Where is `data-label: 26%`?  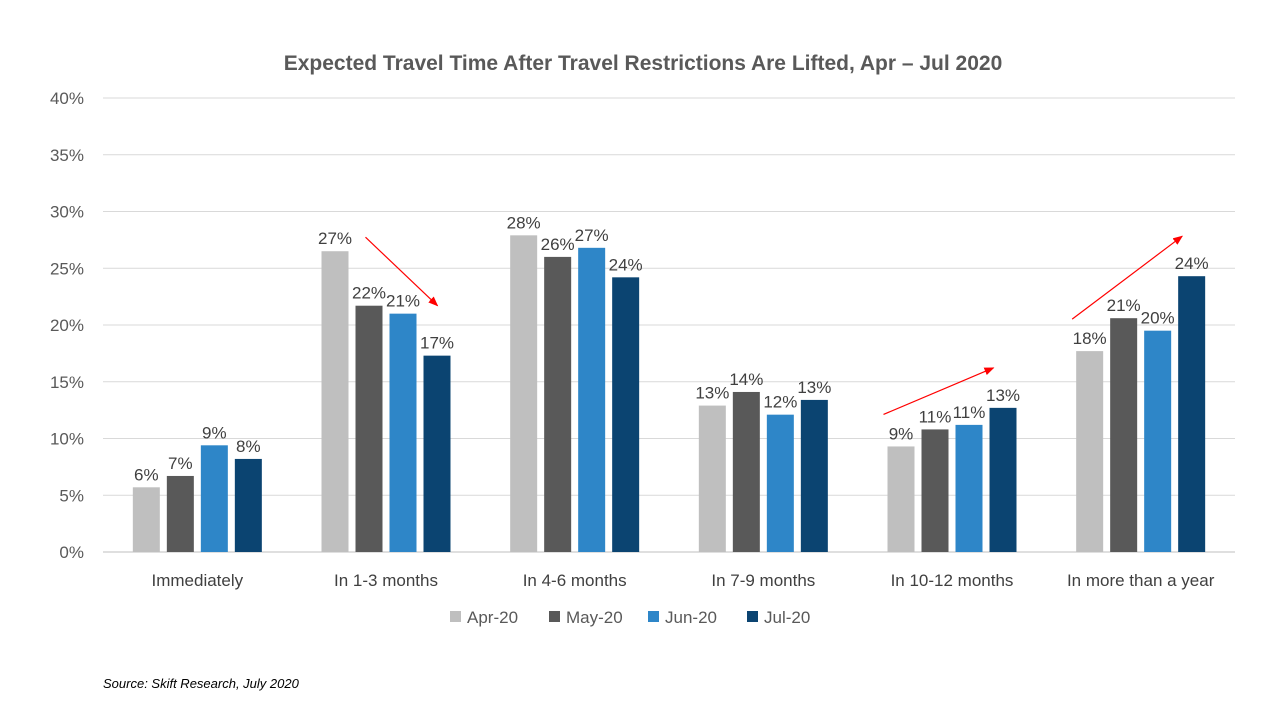 data-label: 26% is located at coordinates (558, 244).